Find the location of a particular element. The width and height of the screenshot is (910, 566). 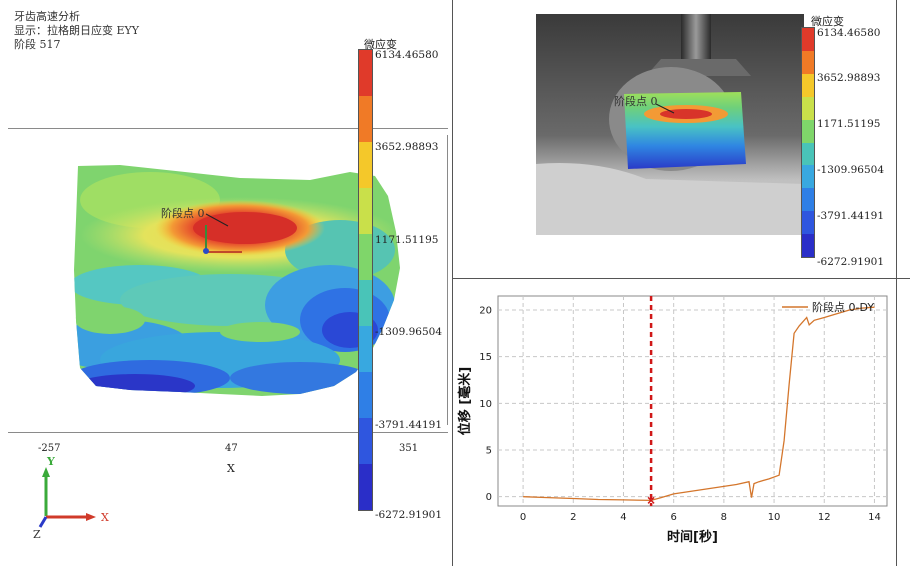

stage-point-label: 阶段点 0 is located at coordinates (183, 213).